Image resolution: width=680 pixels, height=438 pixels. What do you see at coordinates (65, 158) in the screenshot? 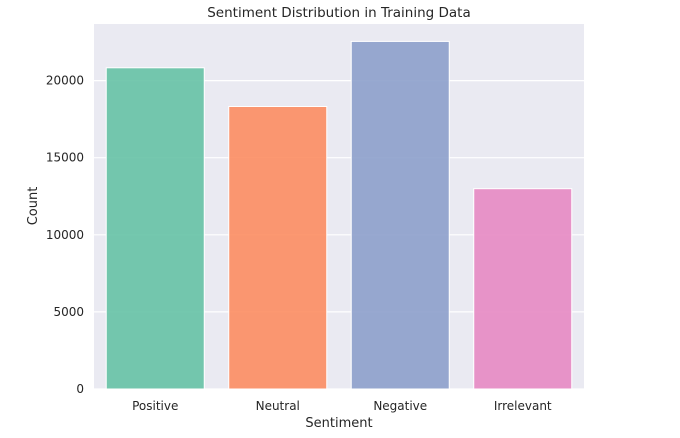
I see `y-tick-label: 15000` at bounding box center [65, 158].